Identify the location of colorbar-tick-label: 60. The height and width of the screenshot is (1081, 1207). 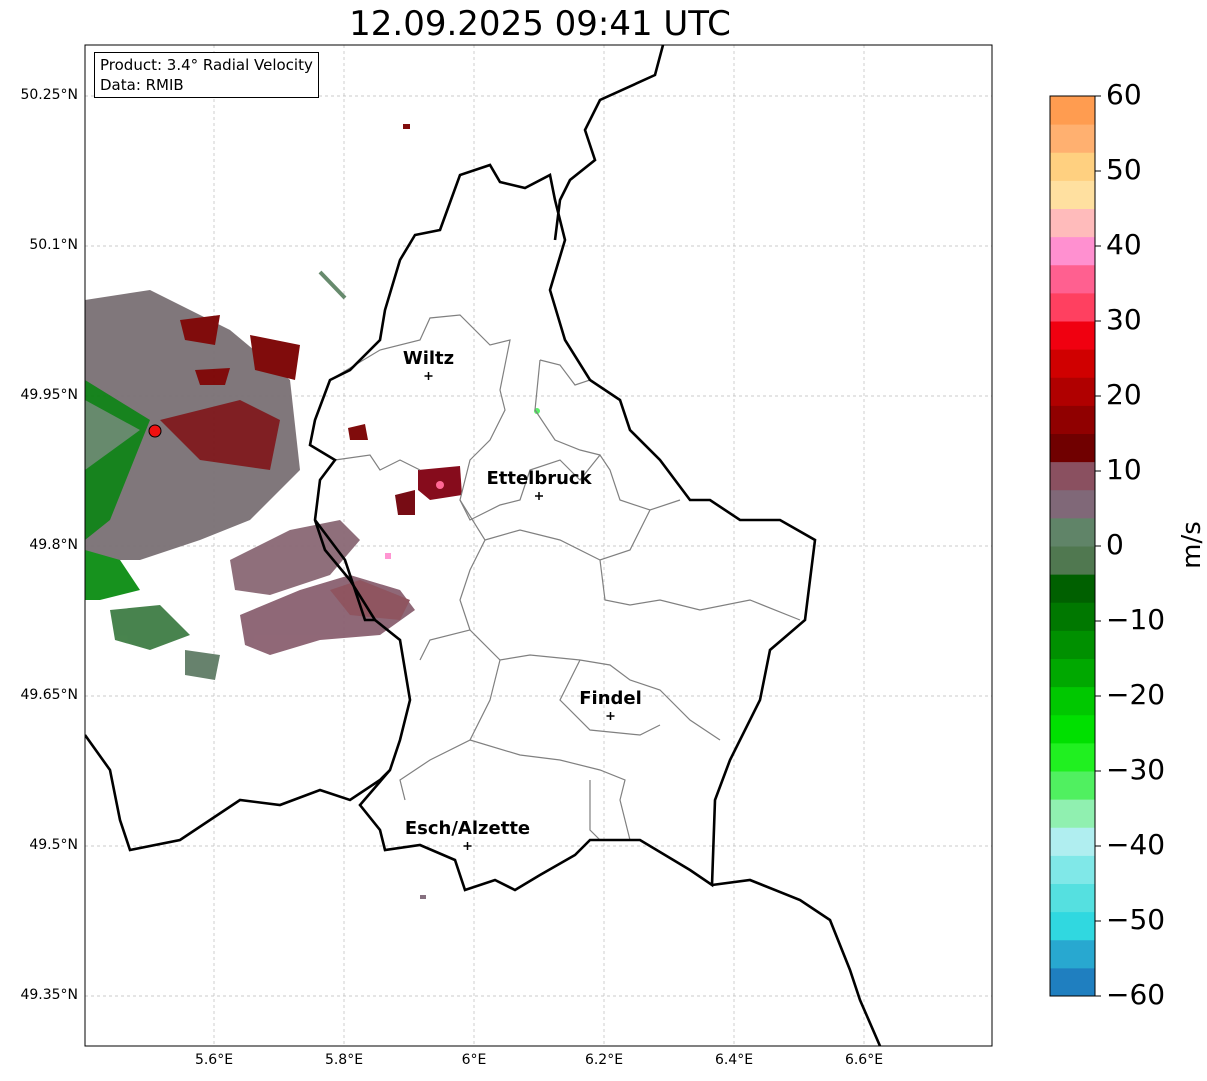
(1124, 94).